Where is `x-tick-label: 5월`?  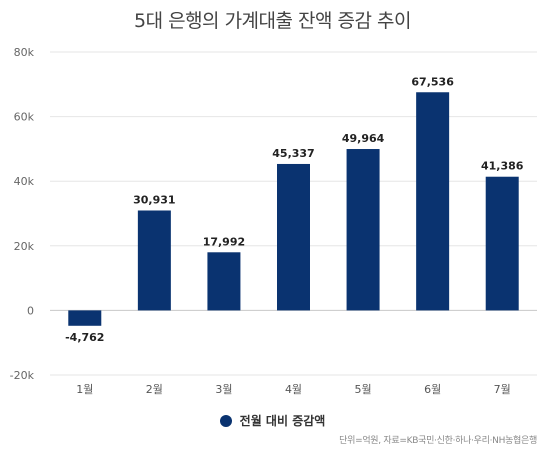 x-tick-label: 5월 is located at coordinates (363, 389).